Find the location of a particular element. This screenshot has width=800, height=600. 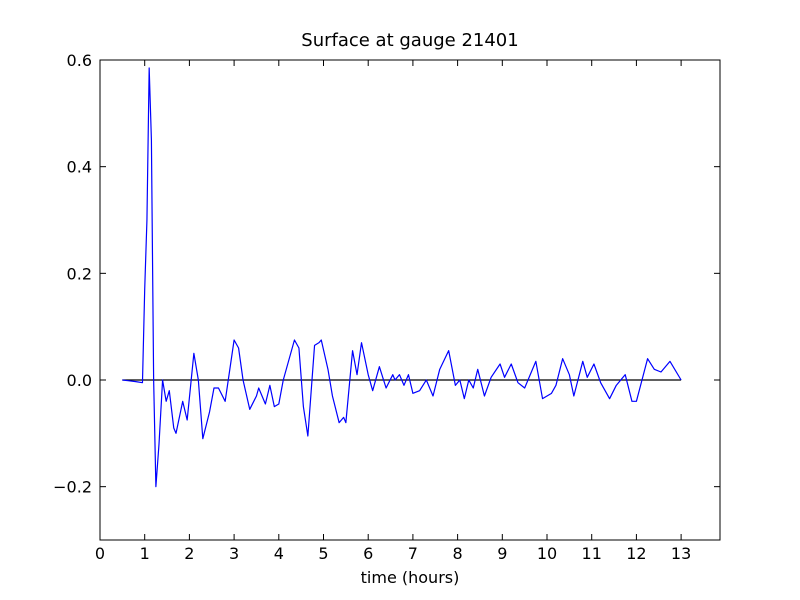

x-axis-label: time (hours) is located at coordinates (410, 577).